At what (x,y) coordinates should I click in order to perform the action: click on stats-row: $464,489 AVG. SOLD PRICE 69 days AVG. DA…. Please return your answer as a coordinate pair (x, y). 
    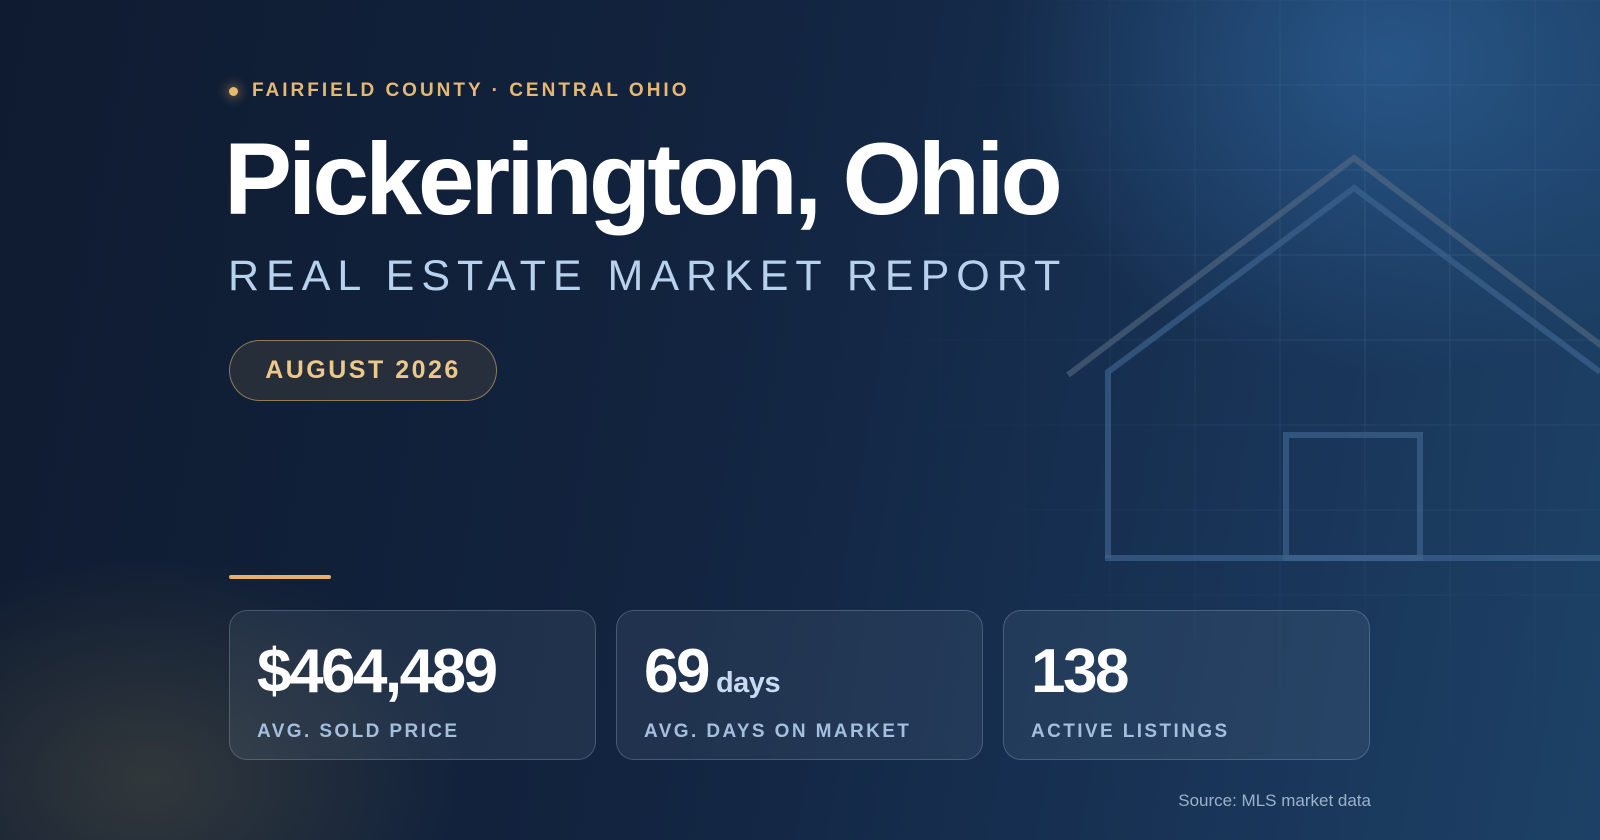
    Looking at the image, I should click on (799, 685).